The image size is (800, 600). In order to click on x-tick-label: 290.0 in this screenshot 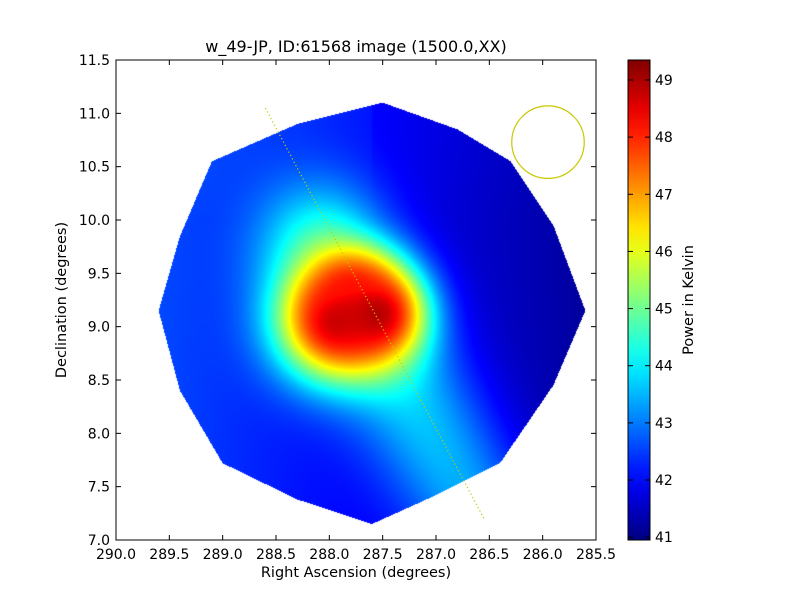, I will do `click(116, 555)`.